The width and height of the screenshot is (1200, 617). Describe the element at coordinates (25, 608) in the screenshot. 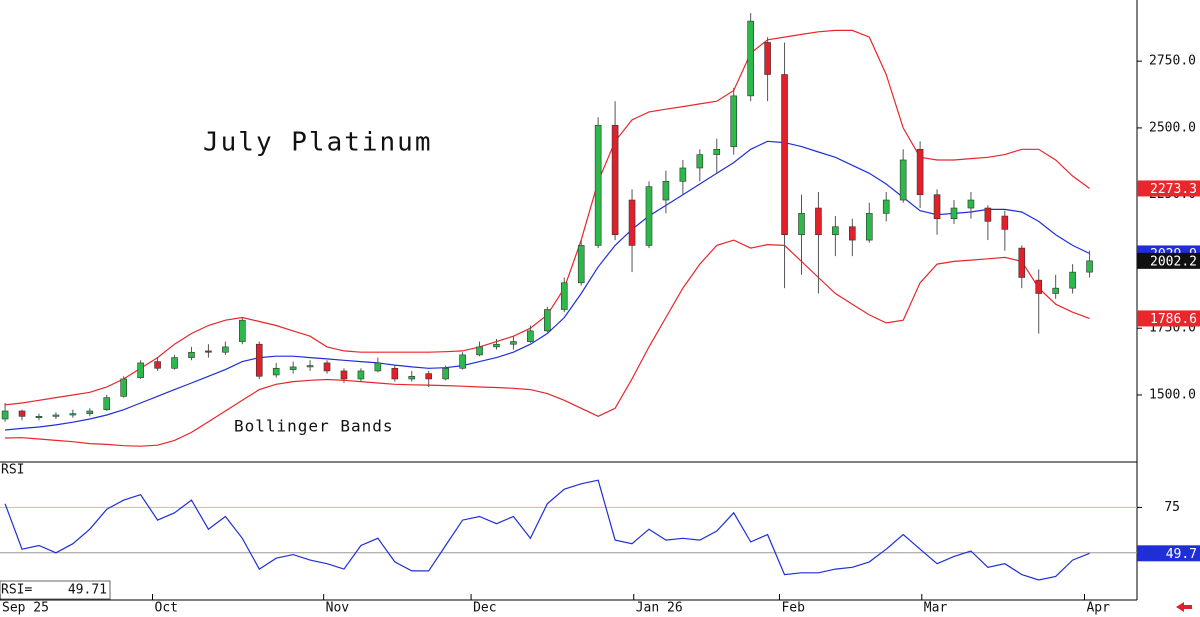

I see `x-tick-label: Sep 25` at that location.